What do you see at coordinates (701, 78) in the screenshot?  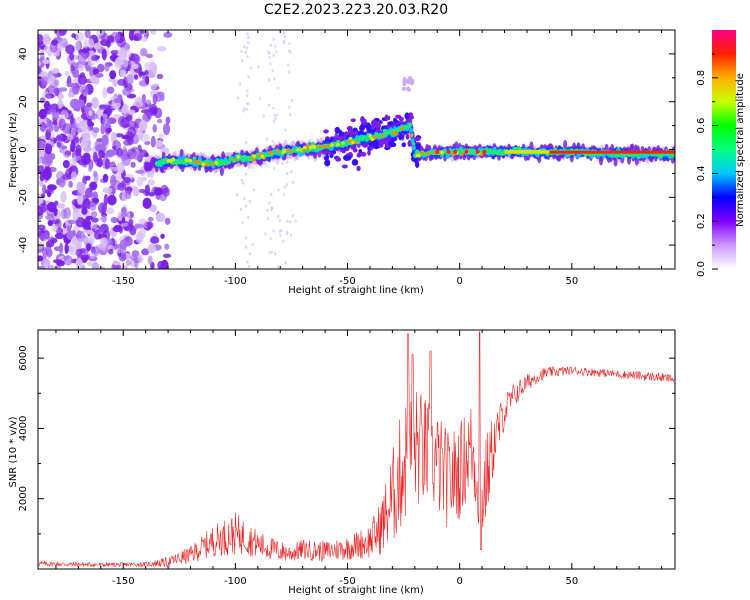 I see `colorbar-tick-label: 0.8` at bounding box center [701, 78].